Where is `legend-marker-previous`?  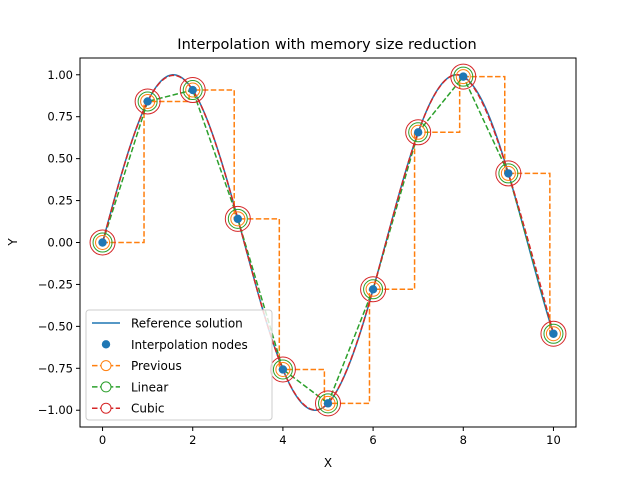 legend-marker-previous is located at coordinates (106, 366).